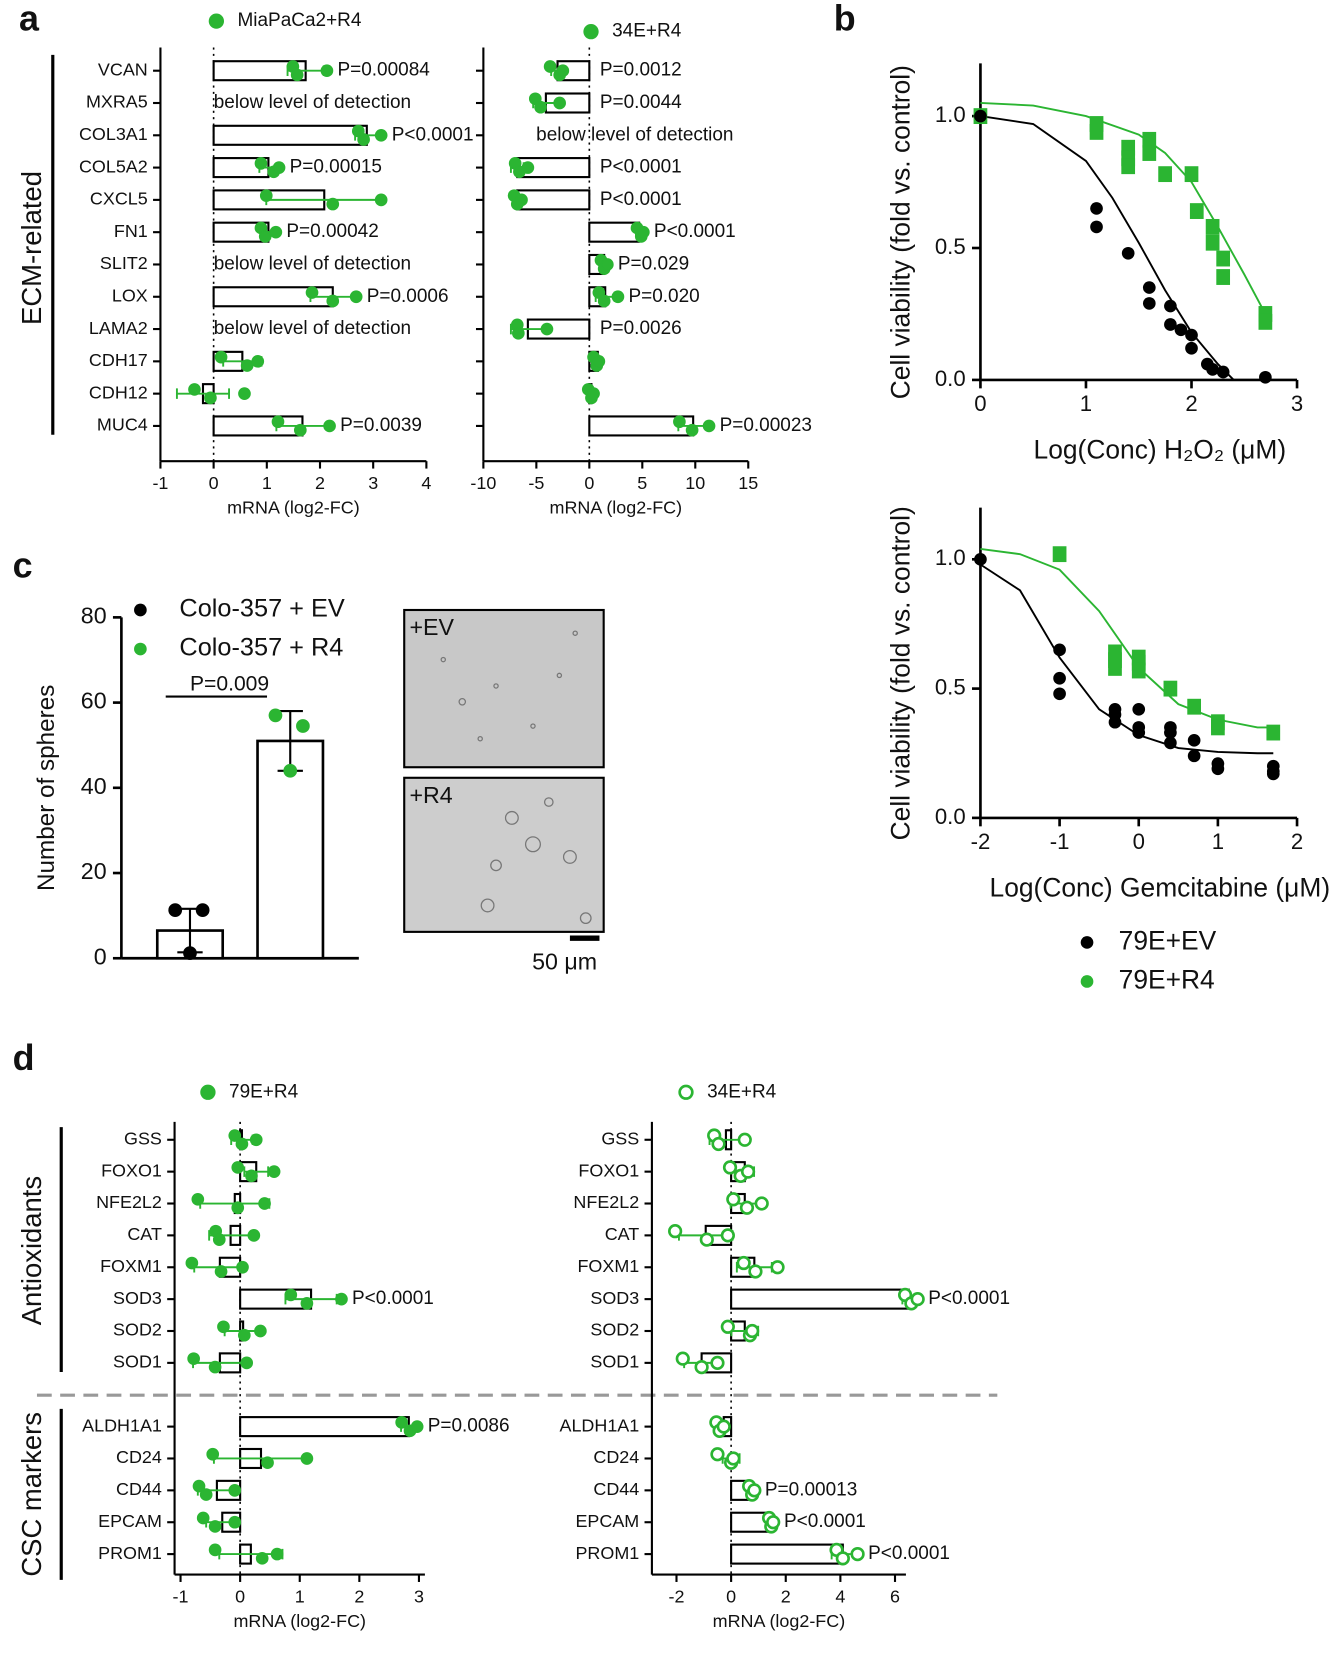 The image size is (1334, 1659). What do you see at coordinates (663, 296) in the screenshot?
I see `annotation: P=0.020` at bounding box center [663, 296].